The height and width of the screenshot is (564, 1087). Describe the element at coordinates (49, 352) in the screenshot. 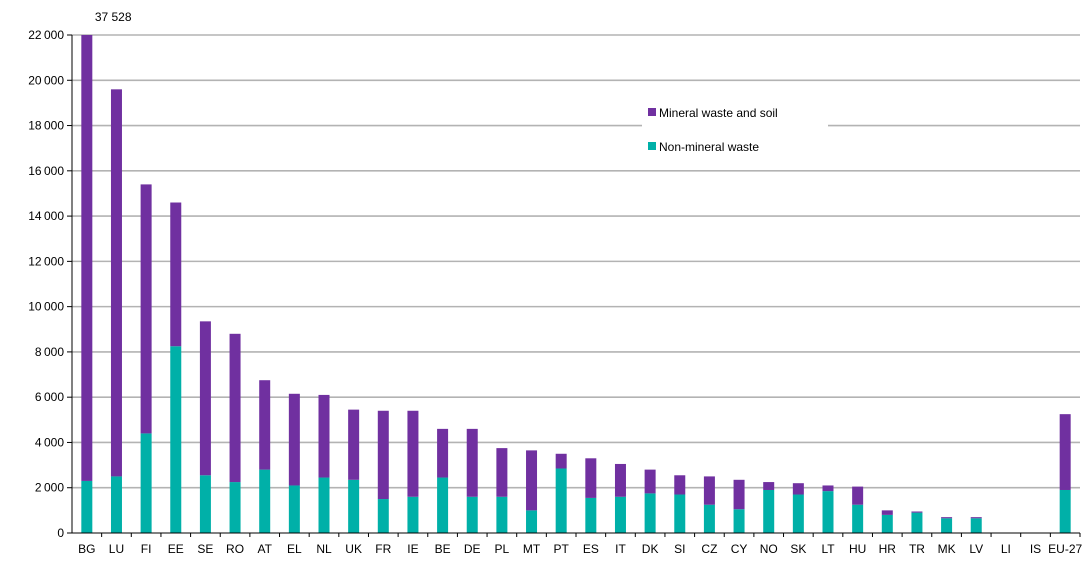

I see `y-tick-label: 8 000` at that location.